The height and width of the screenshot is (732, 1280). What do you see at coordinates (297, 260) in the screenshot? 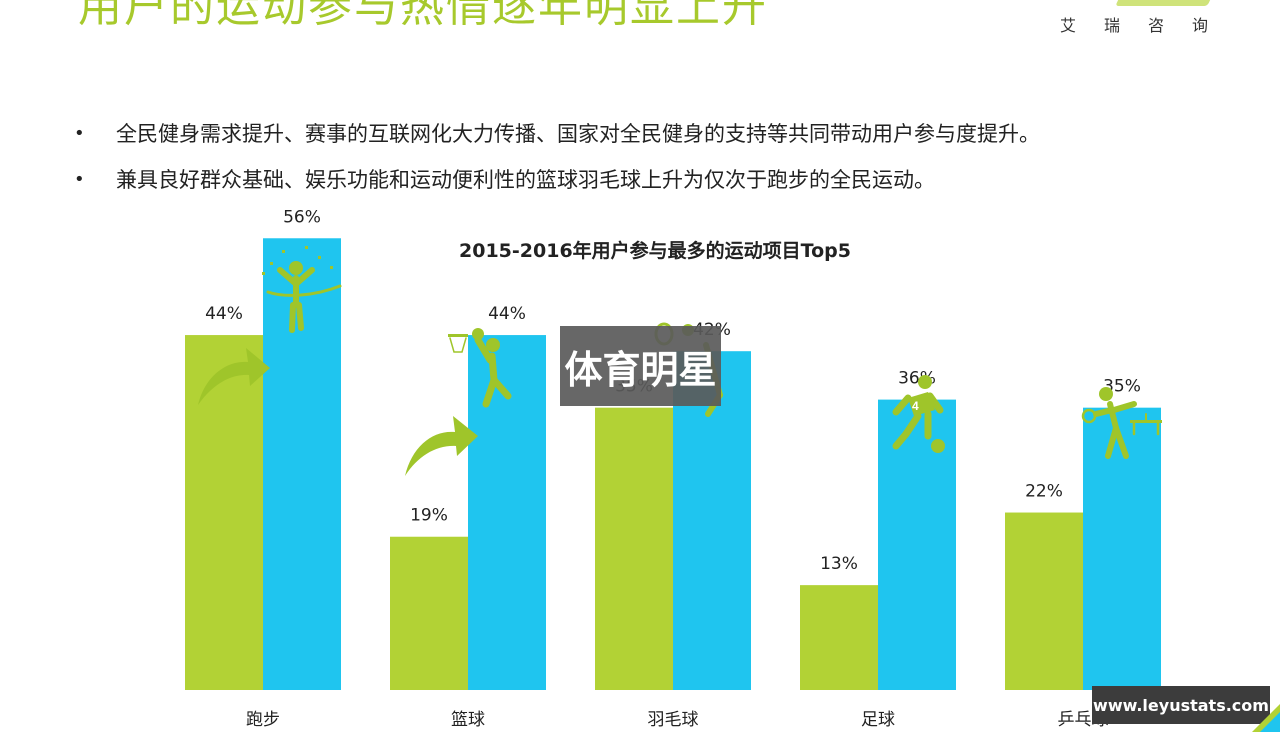
I see `confetti-icon` at bounding box center [297, 260].